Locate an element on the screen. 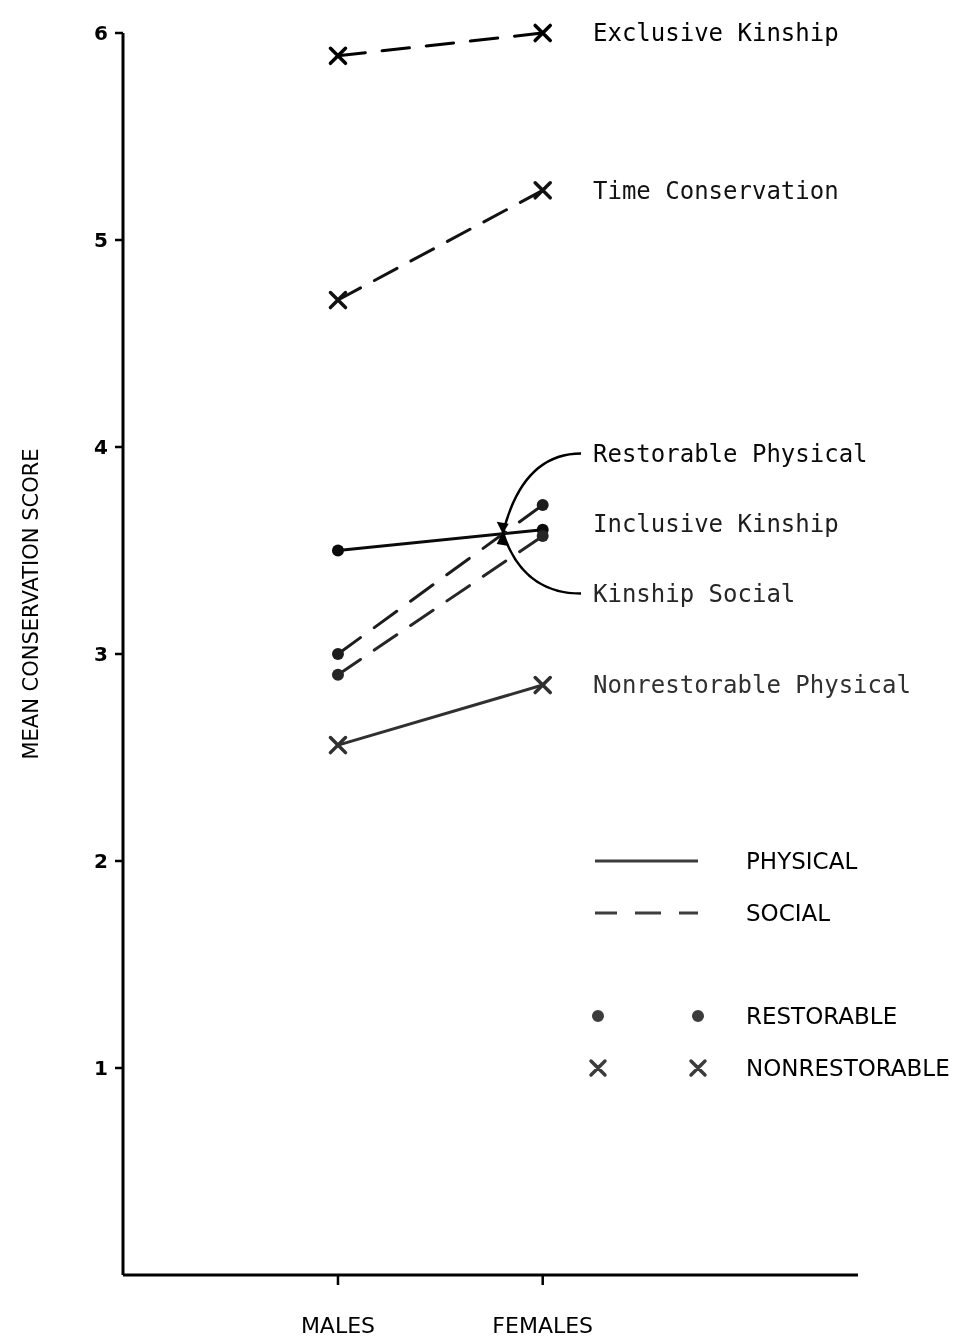  y-tick-label: 3 is located at coordinates (101, 654).